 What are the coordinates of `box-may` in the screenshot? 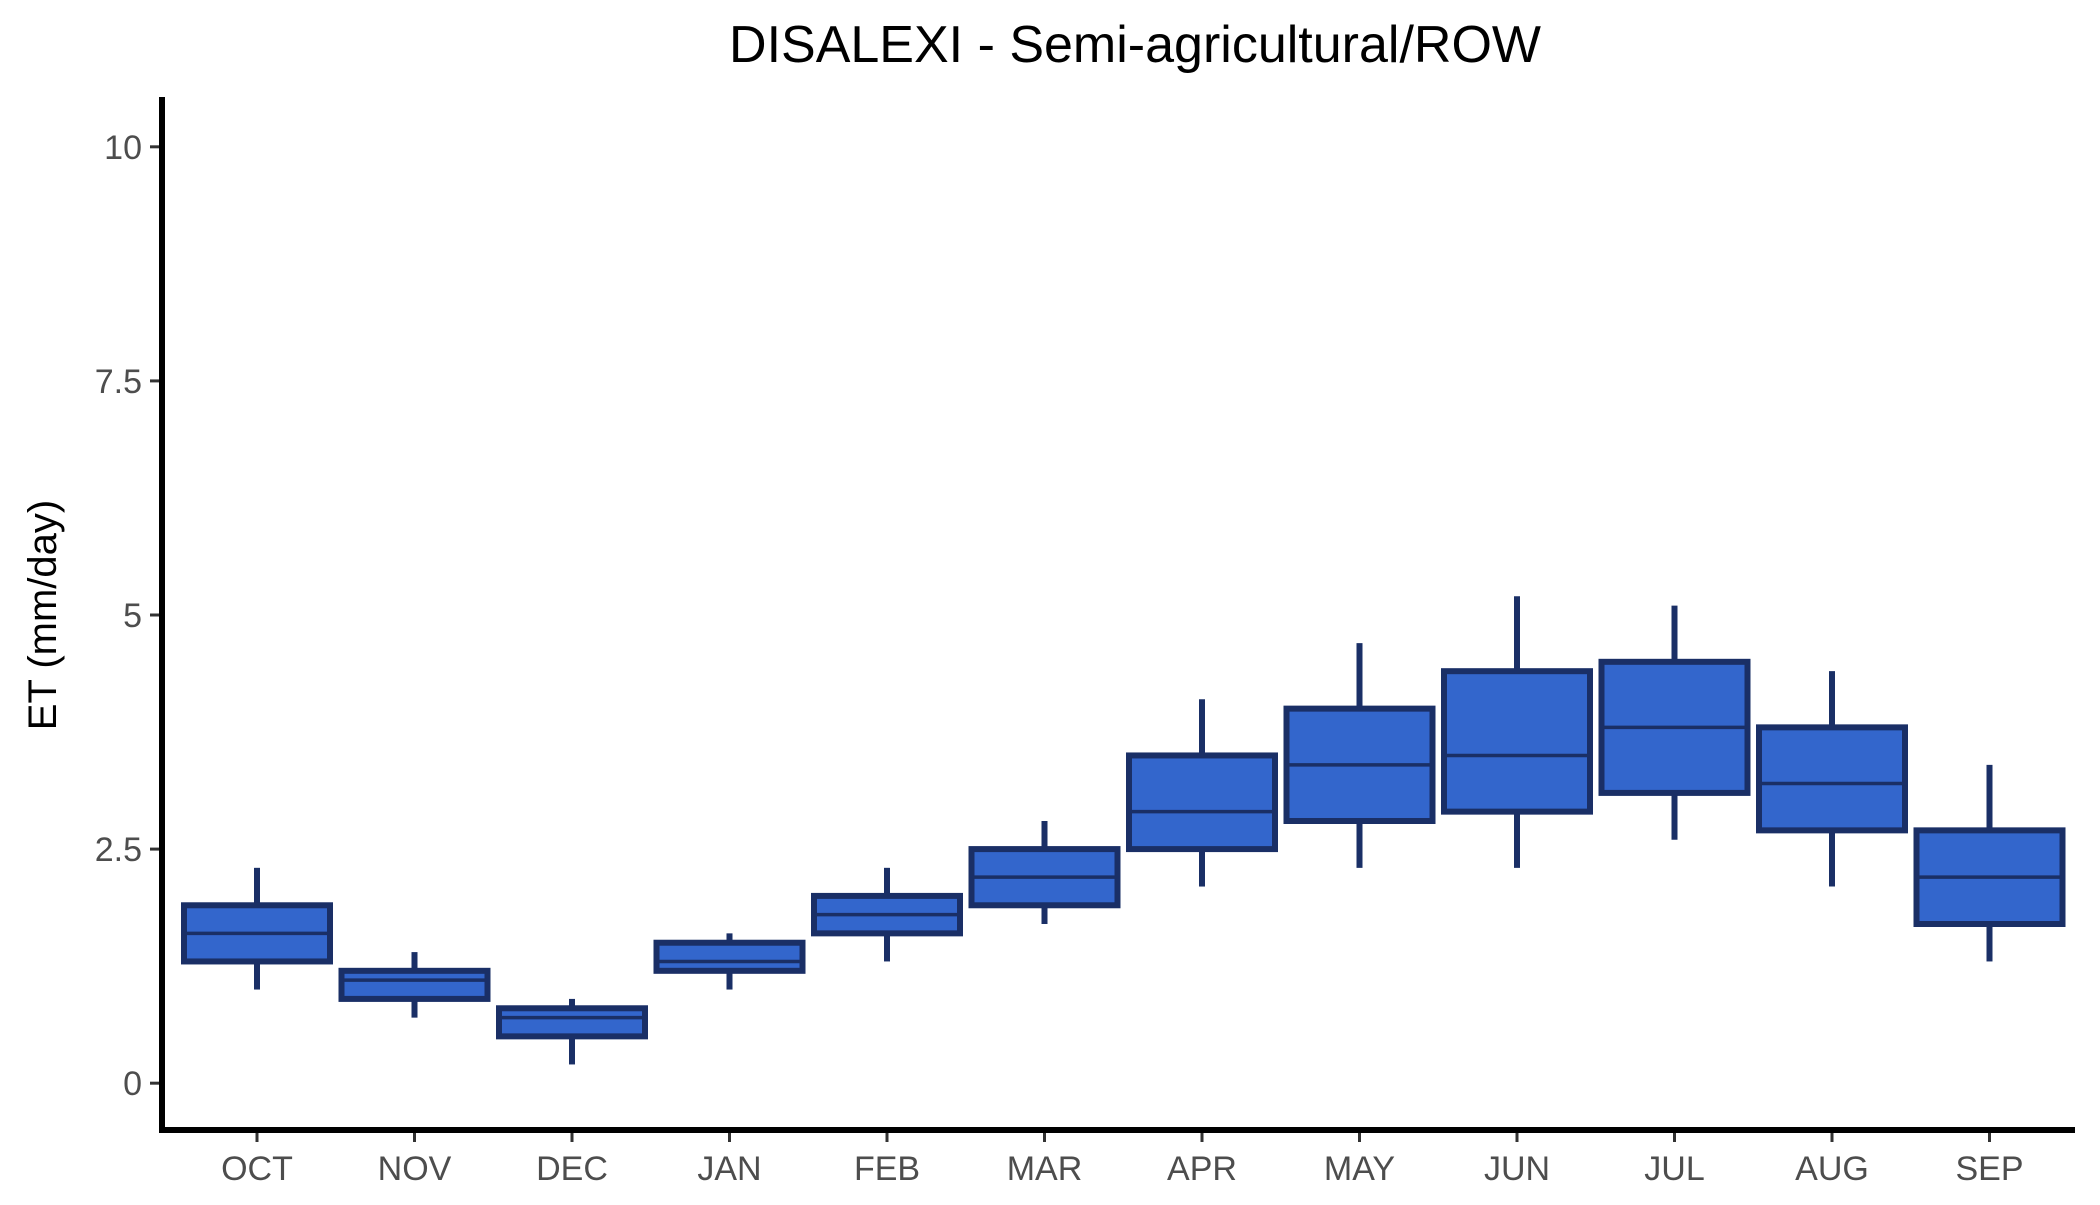 It's located at (1359, 755).